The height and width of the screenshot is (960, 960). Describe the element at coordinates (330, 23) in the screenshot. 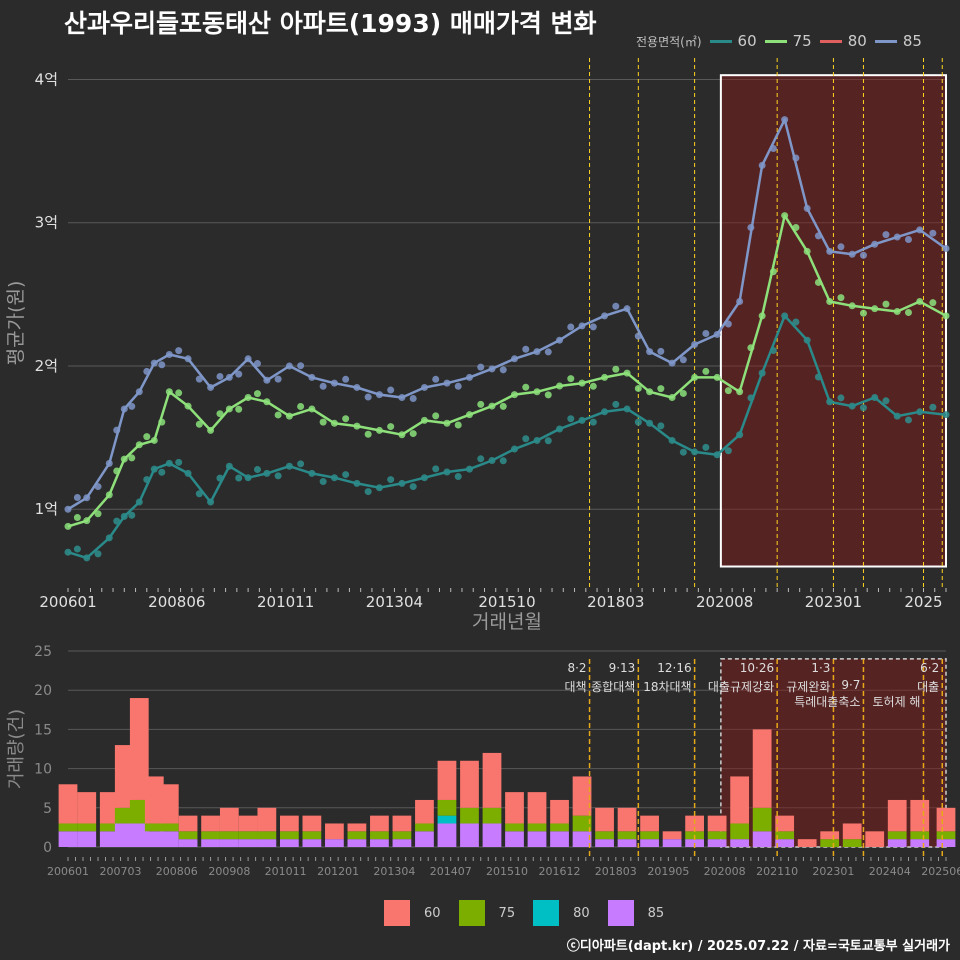

I see `chart-title: 산과우리들포동태산 아파트(1993) 매매가격 변화` at that location.